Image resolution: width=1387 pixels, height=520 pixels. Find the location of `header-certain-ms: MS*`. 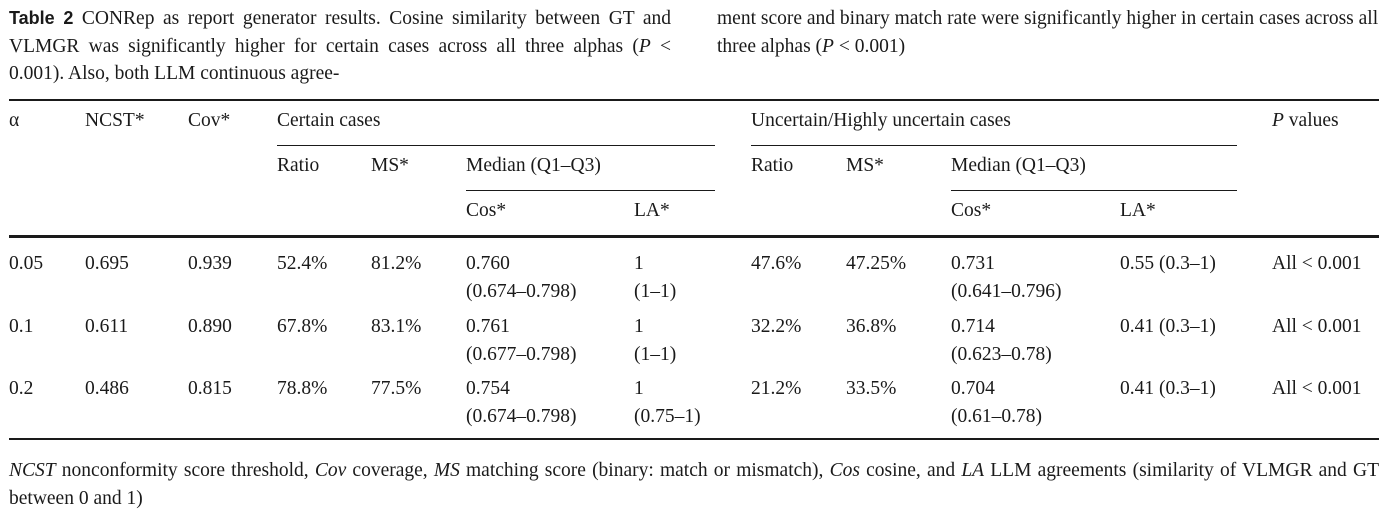

header-certain-ms: MS* is located at coordinates (390, 165).